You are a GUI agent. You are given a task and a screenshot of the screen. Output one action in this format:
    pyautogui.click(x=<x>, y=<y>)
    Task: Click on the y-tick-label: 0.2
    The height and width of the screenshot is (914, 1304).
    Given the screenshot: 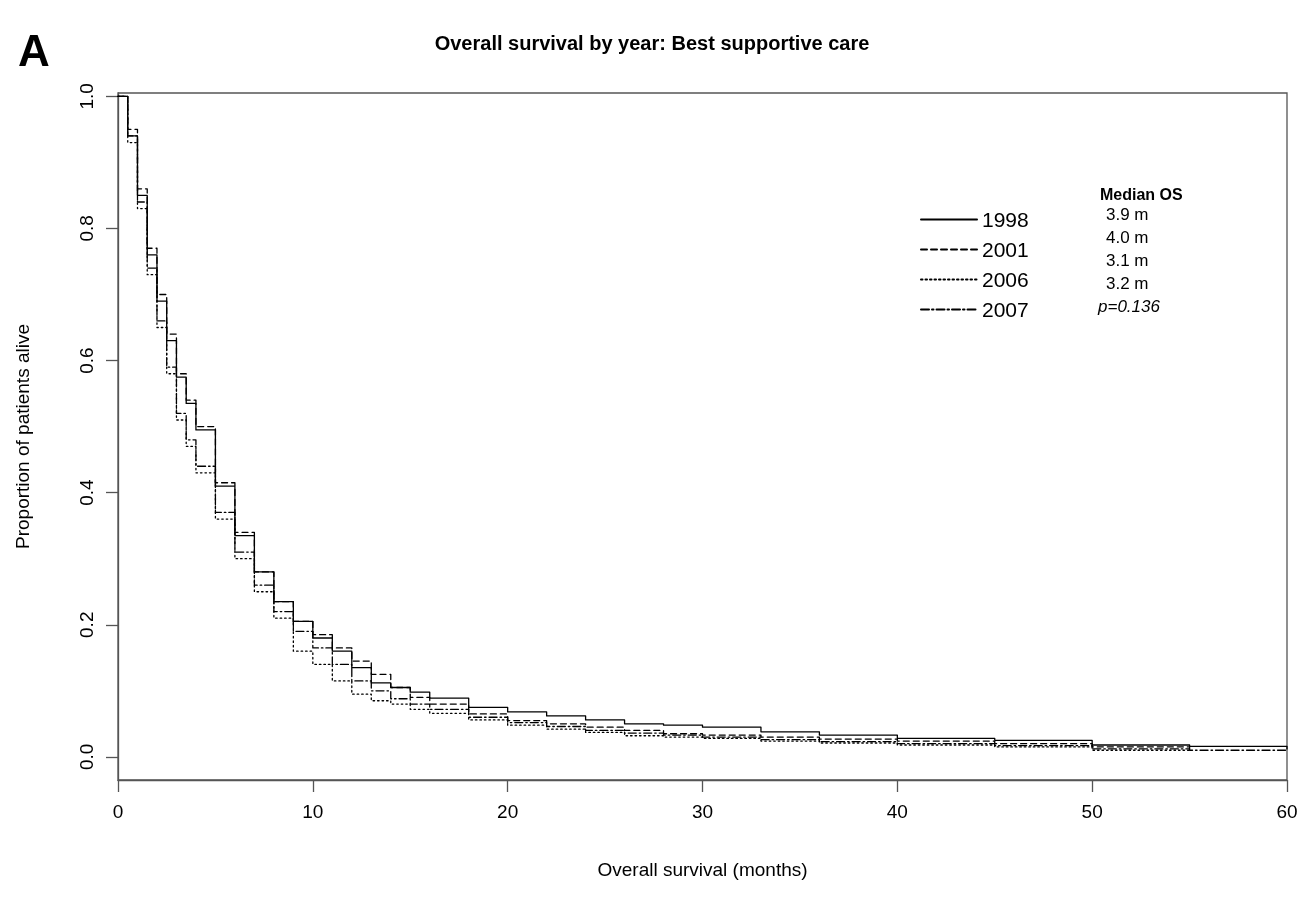 What is the action you would take?
    pyautogui.click(x=86, y=624)
    